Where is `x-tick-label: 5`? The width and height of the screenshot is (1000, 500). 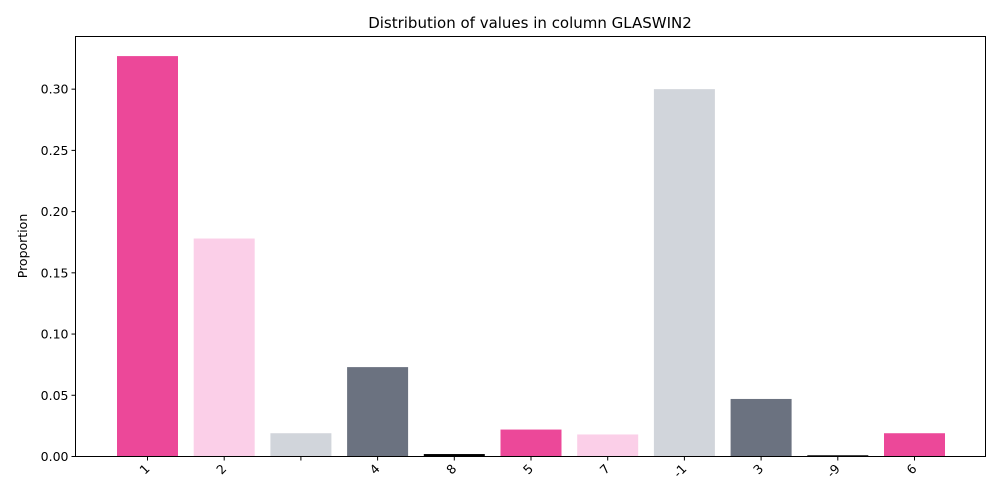 x-tick-label: 5 is located at coordinates (528, 469).